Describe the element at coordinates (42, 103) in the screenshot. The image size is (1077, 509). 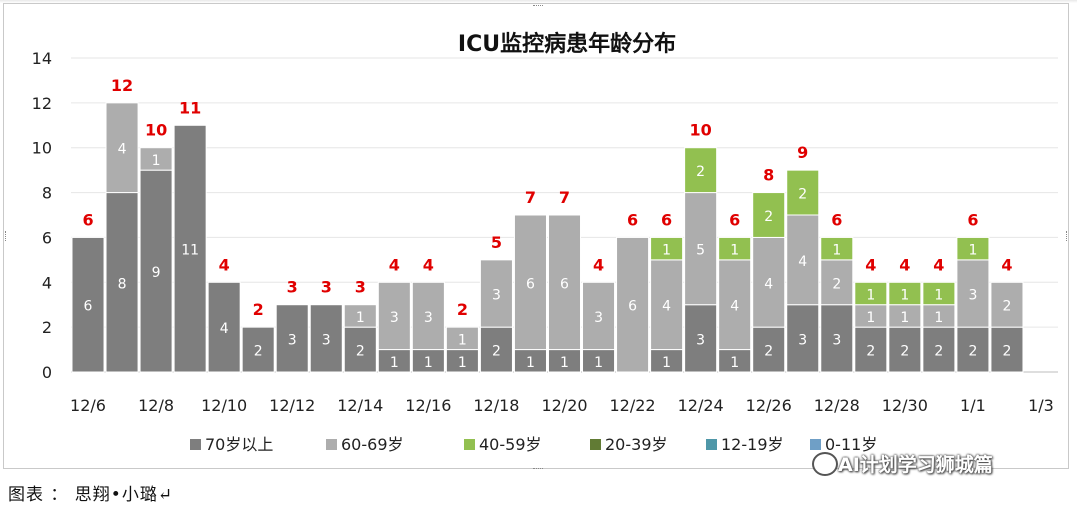
I see `y-tick-label: 12` at that location.